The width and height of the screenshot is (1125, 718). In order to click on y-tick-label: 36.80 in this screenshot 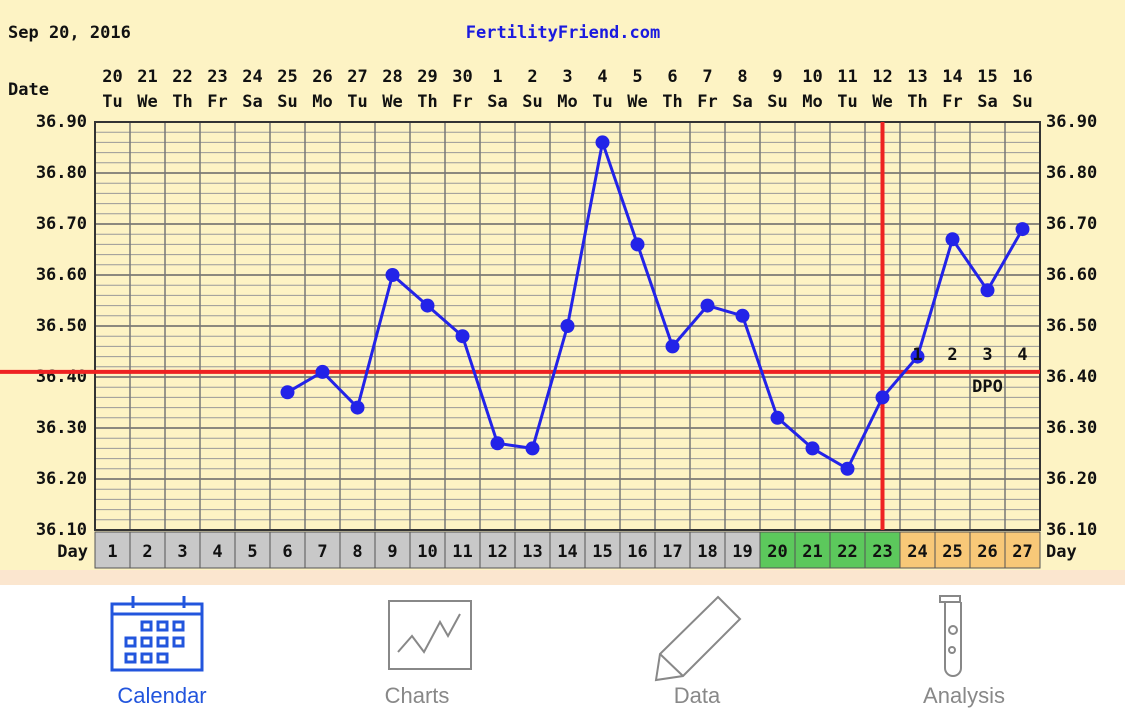, I will do `click(61, 173)`.